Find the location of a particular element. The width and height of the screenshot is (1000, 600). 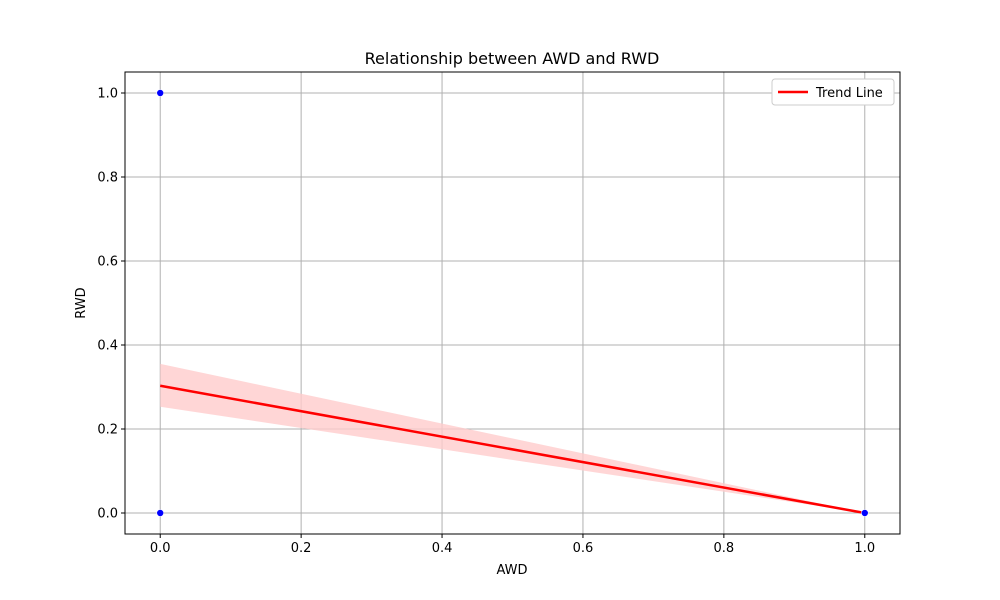

x-tick-label-3: 0.6 is located at coordinates (583, 548).